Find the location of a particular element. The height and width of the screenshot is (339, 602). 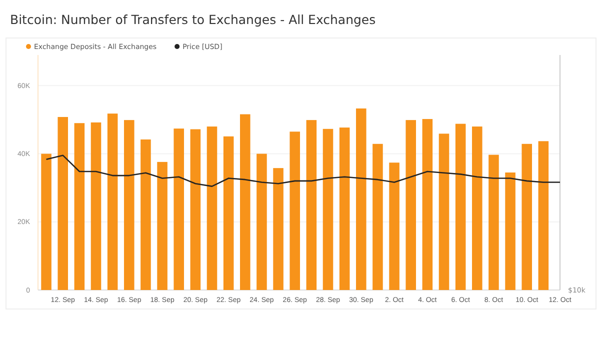

chart-title: Bitcoin: Number of Transfers to Exchanges - All Exchanges is located at coordinates (193, 19).